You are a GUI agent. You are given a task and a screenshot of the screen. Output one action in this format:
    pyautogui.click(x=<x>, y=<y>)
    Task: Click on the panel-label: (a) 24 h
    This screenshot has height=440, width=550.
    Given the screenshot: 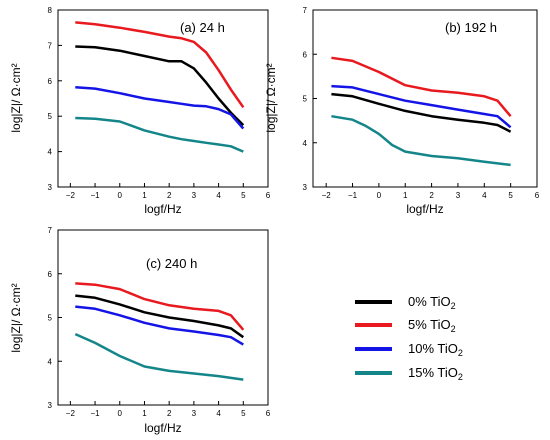 What is the action you would take?
    pyautogui.click(x=202, y=27)
    